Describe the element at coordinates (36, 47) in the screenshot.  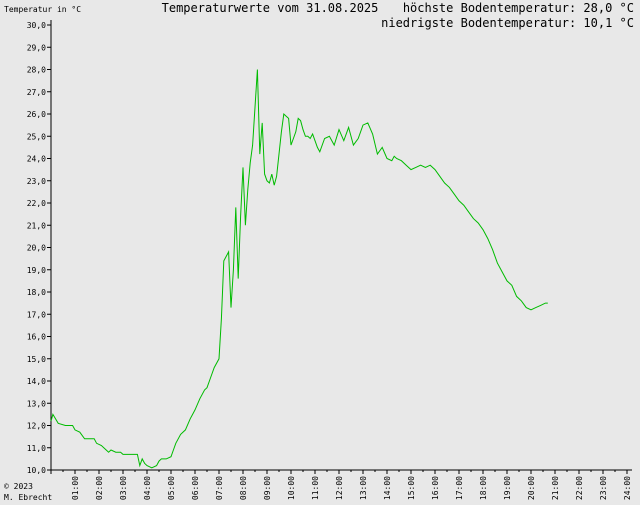
I see `y-tick-label: 29,0` at that location.